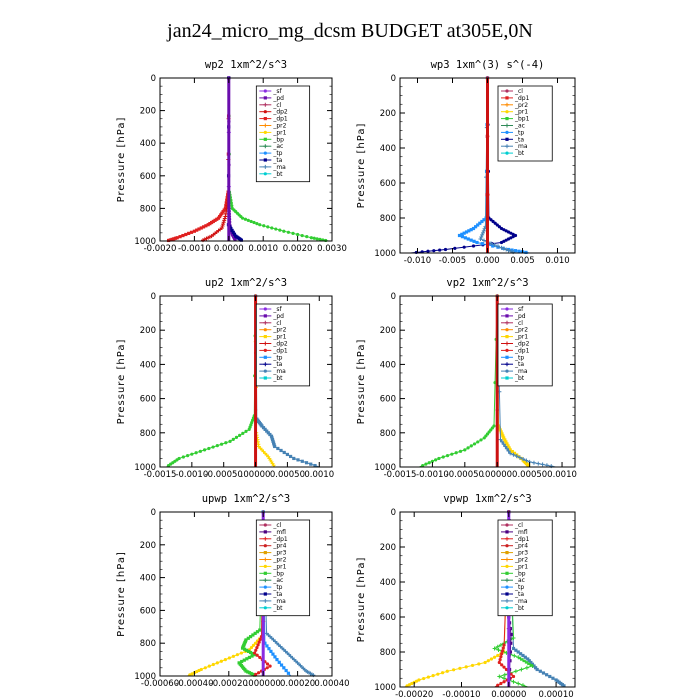 The width and height of the screenshot is (700, 700). What do you see at coordinates (148, 209) in the screenshot?
I see `y-tick-label: 800` at bounding box center [148, 209].